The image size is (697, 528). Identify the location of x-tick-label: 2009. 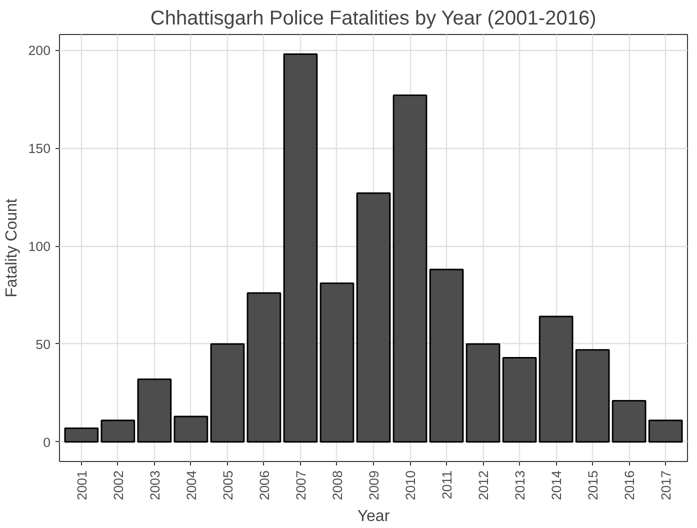
(374, 485).